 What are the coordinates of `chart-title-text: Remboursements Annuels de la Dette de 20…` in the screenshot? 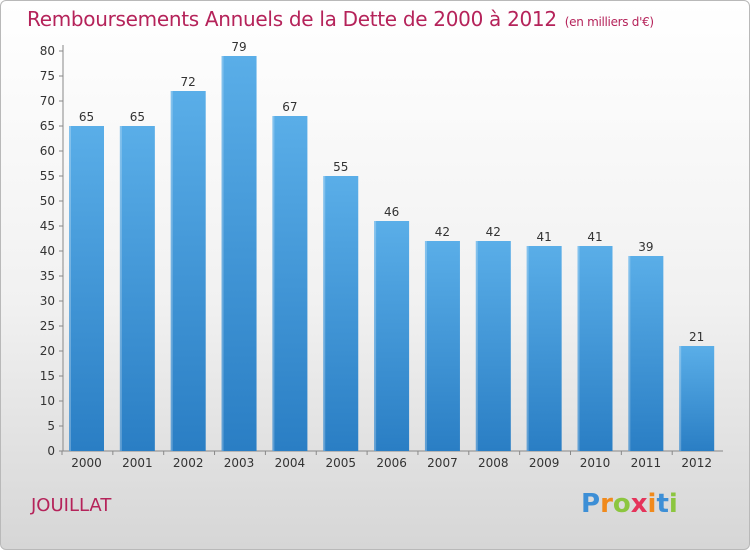 It's located at (292, 19).